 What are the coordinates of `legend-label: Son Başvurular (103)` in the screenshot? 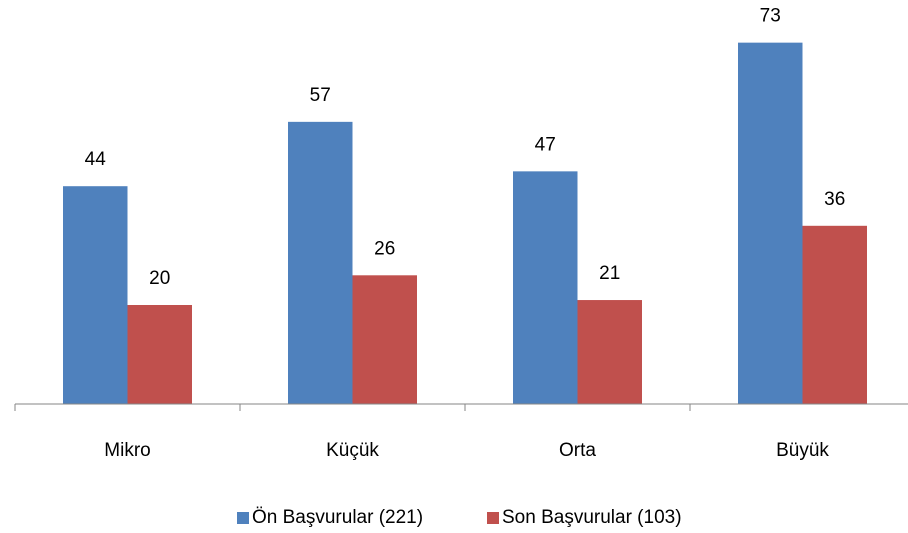 It's located at (592, 517).